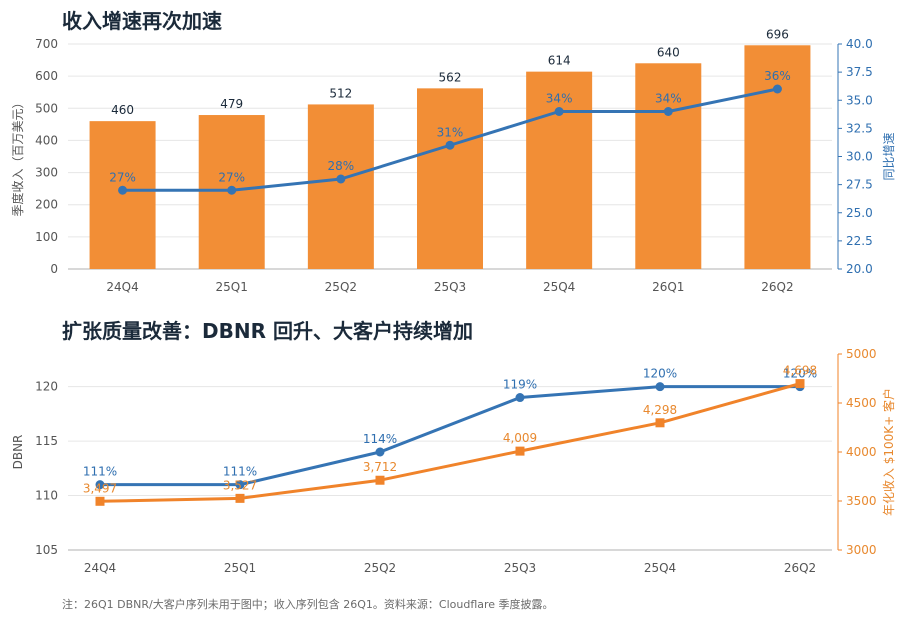 The height and width of the screenshot is (622, 915). Describe the element at coordinates (861, 501) in the screenshot. I see `y2-tick-label: 3500` at that location.